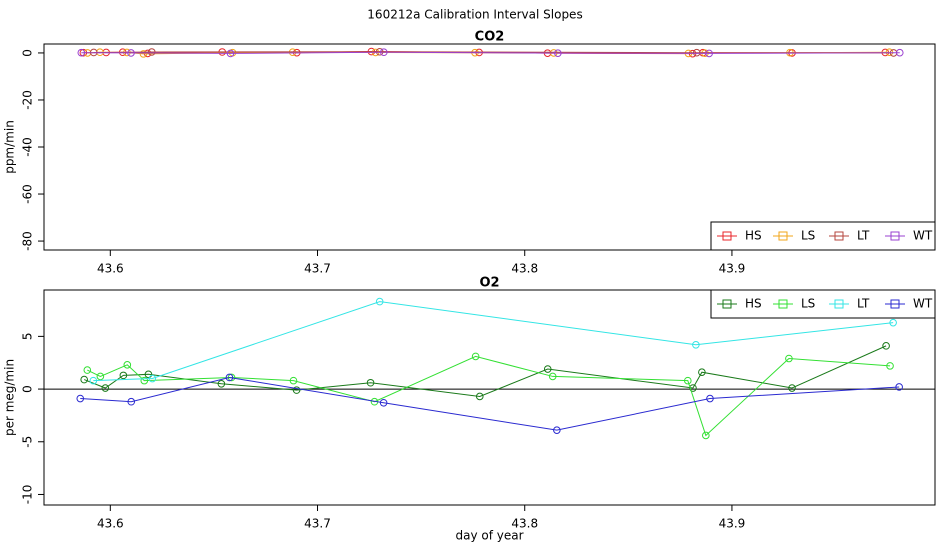 The width and height of the screenshot is (950, 550). Describe the element at coordinates (489, 536) in the screenshot. I see `x-axis-label: day of year` at that location.